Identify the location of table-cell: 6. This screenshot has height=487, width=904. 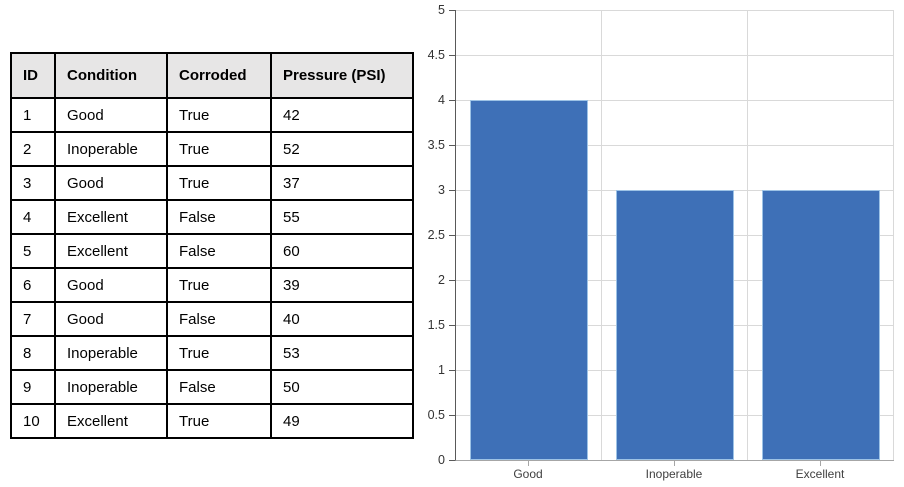
(33, 285).